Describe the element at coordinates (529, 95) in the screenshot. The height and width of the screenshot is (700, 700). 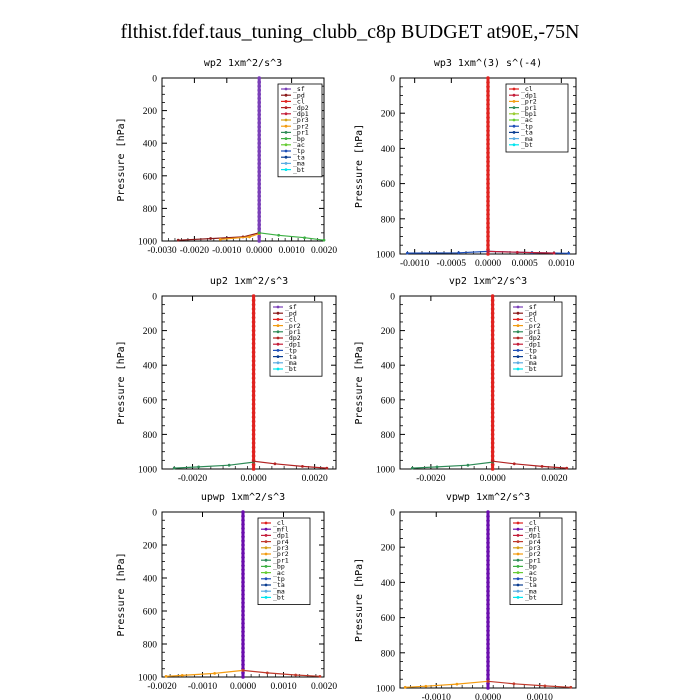
I see `legend-label: _dp1` at that location.